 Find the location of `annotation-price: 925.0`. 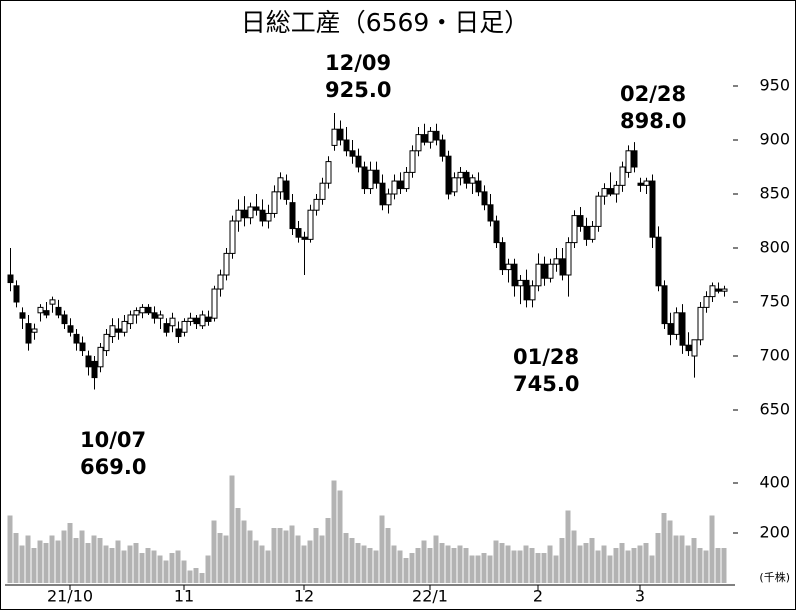

annotation-price: 925.0 is located at coordinates (358, 90).